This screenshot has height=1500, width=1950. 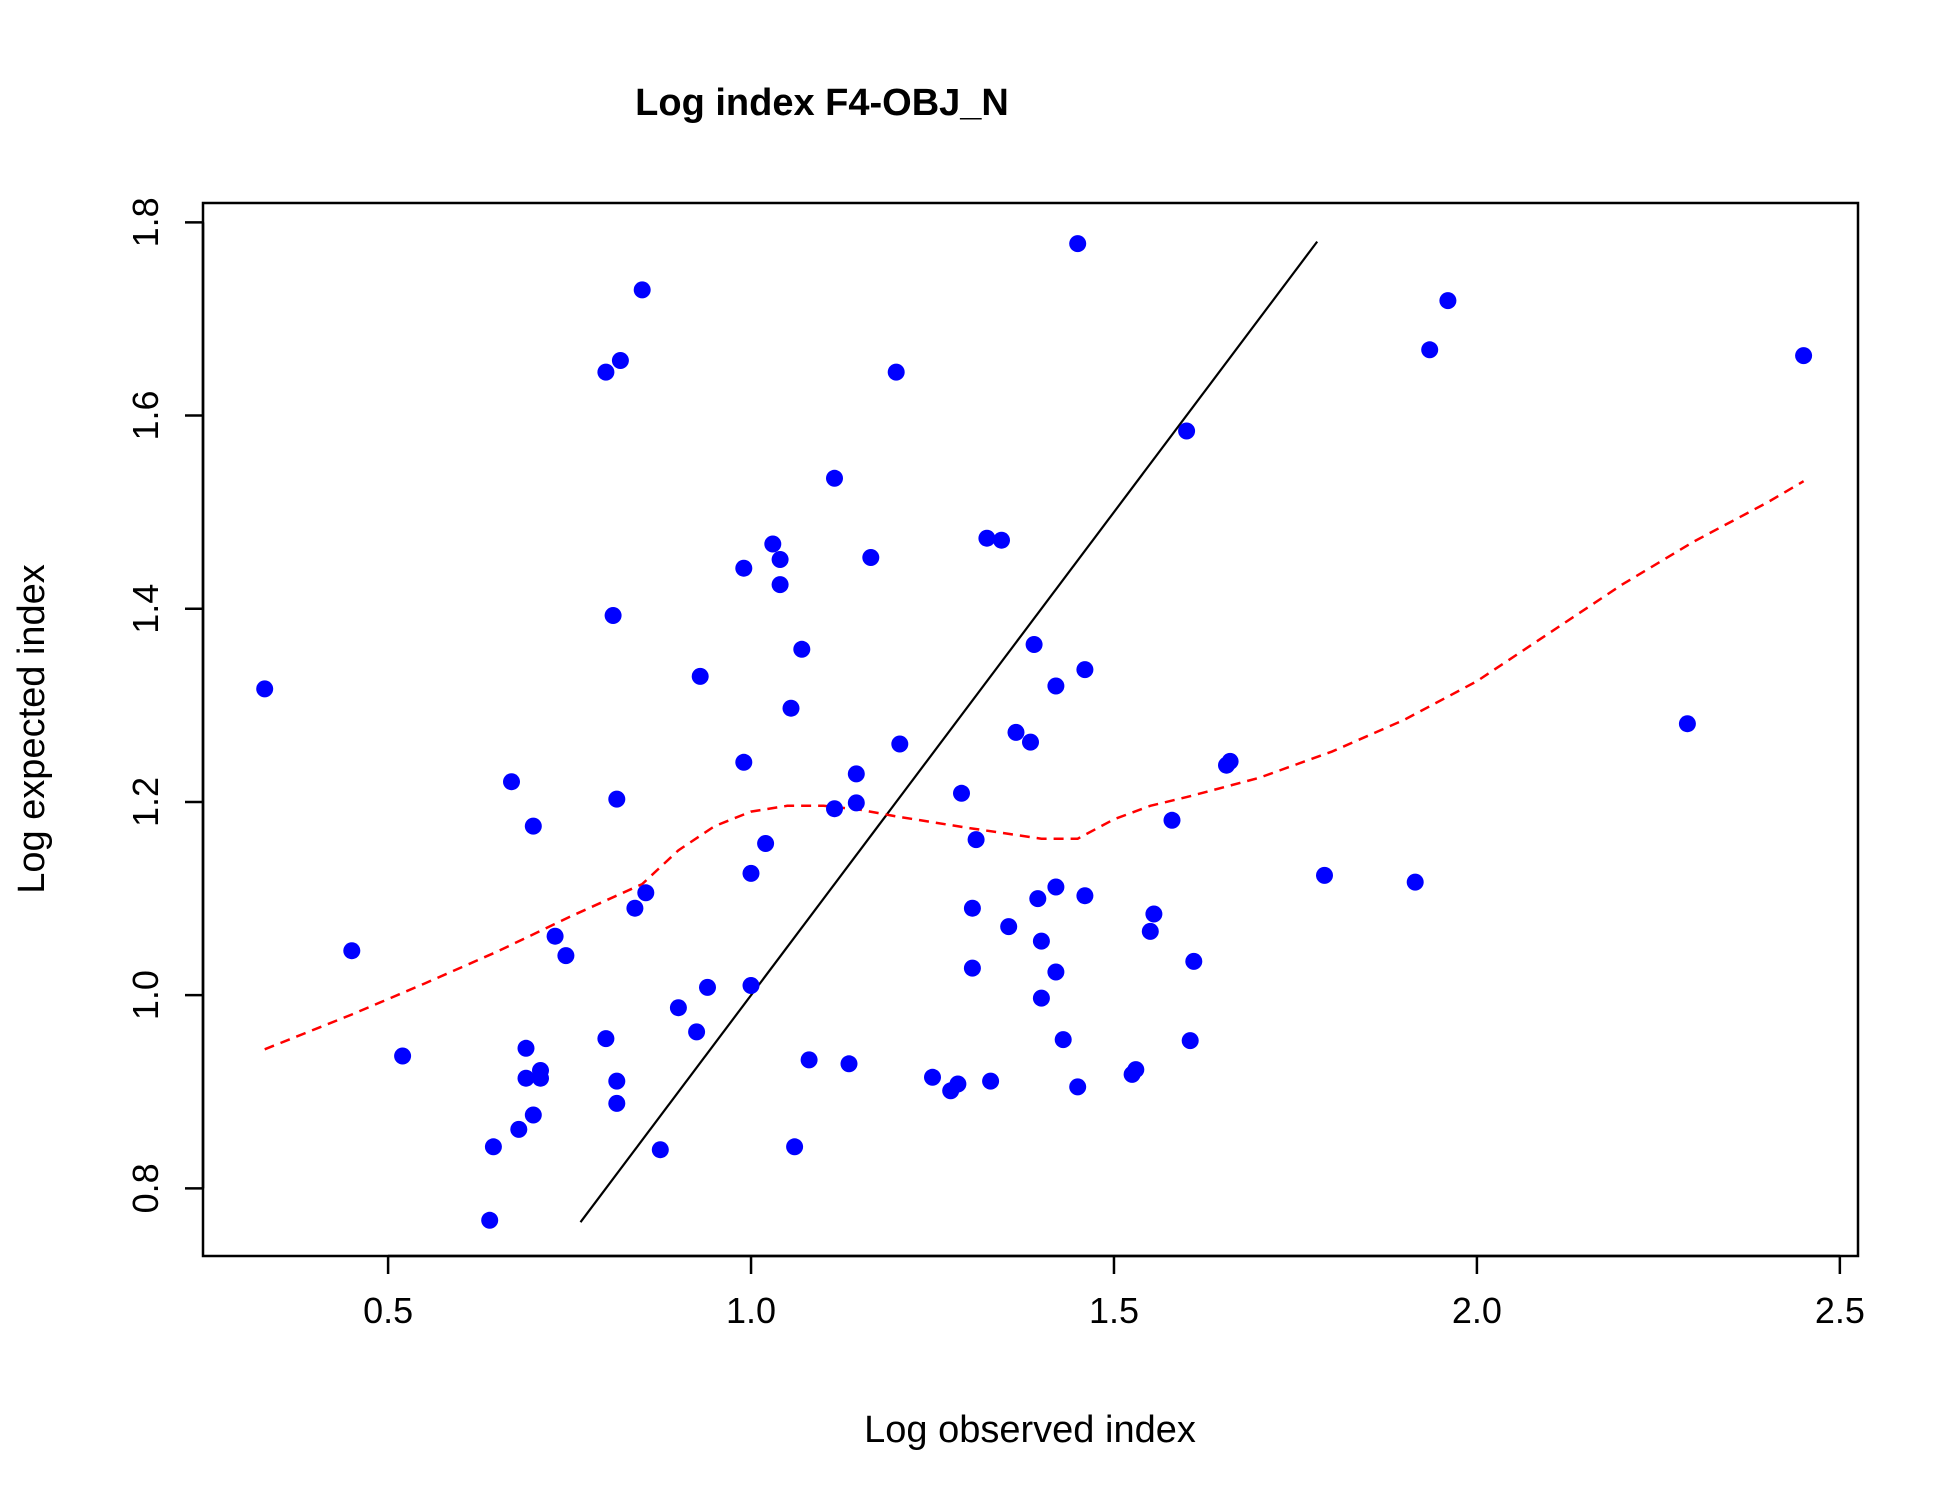 I want to click on x-axis: 0.5 1.0 1.5 2.0 2.5, so click(x=1114, y=1292).